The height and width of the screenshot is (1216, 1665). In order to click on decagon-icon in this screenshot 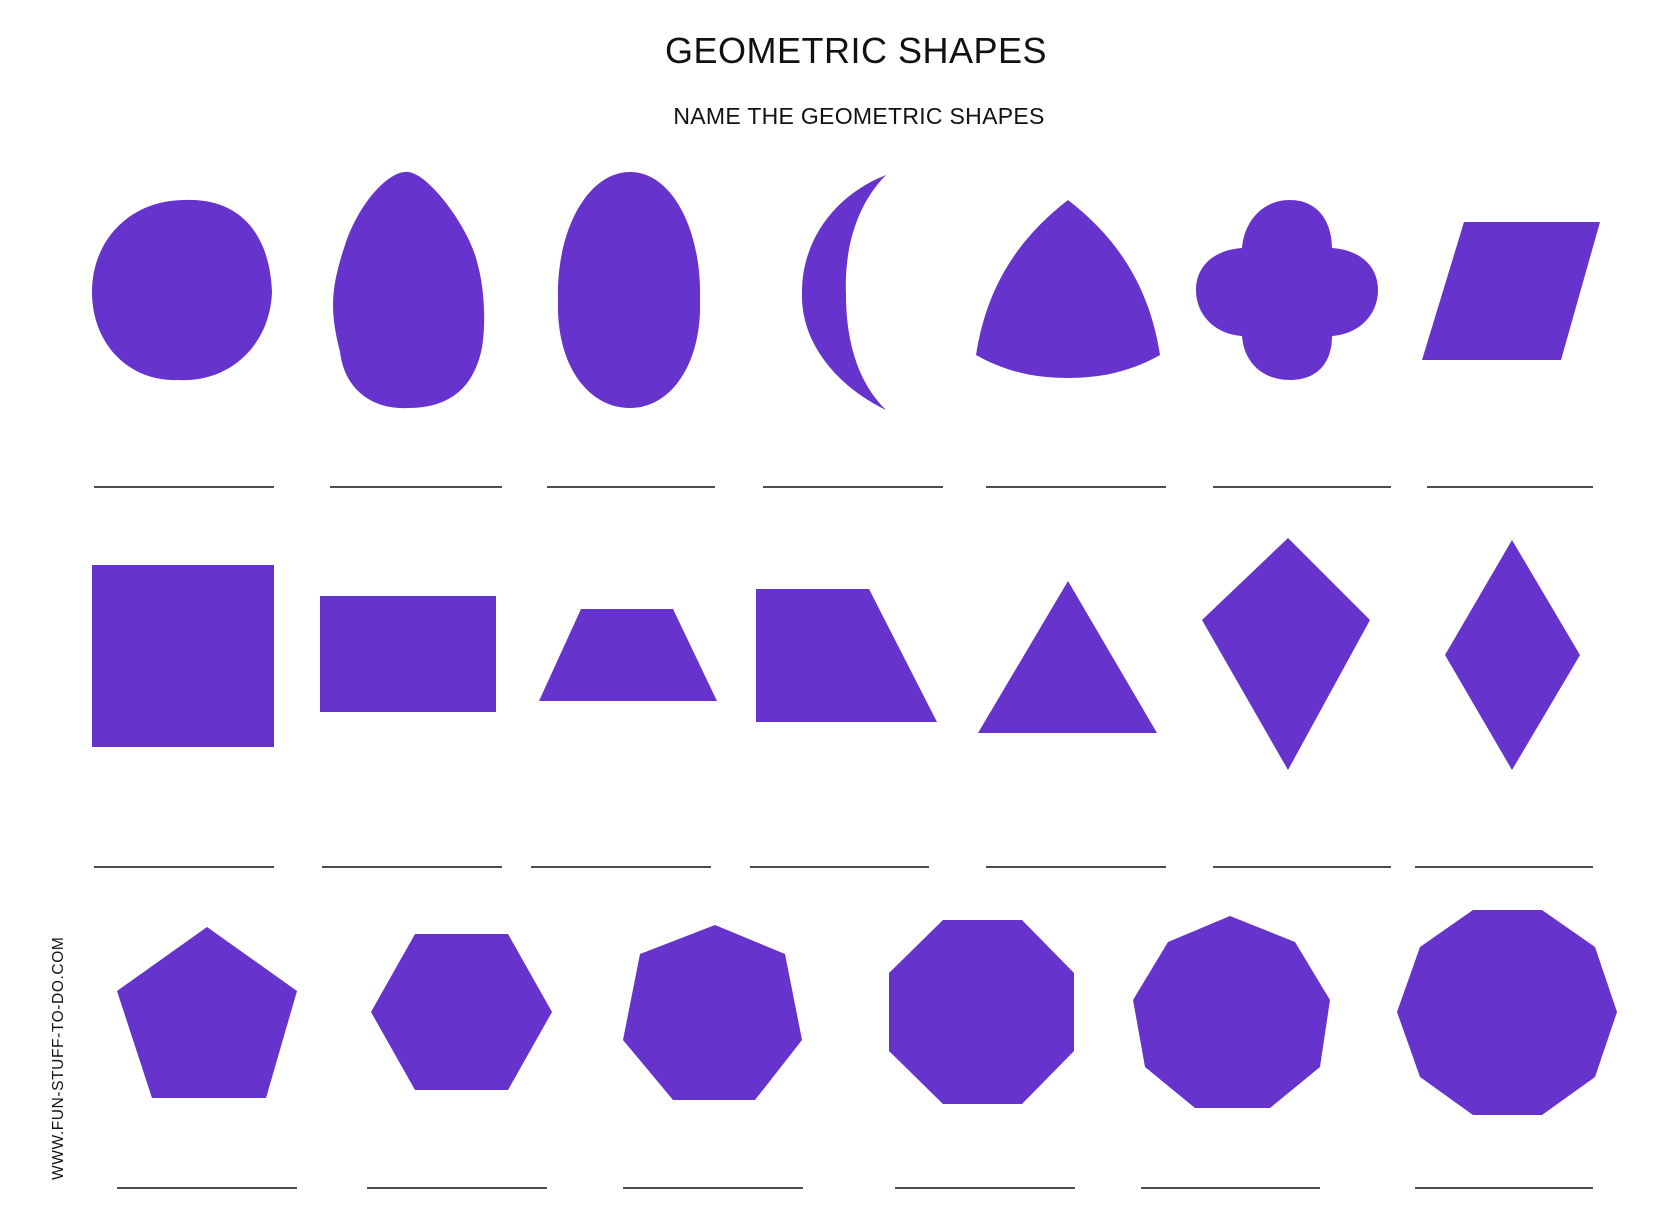, I will do `click(1507, 1012)`.